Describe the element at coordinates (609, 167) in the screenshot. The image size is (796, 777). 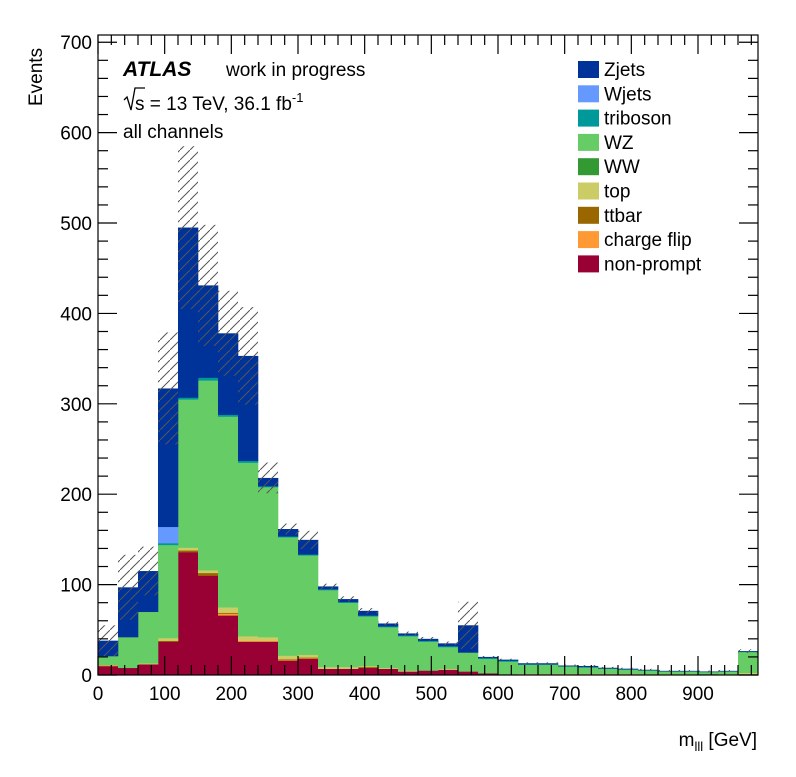
I see `legend-item-WW: WW` at that location.